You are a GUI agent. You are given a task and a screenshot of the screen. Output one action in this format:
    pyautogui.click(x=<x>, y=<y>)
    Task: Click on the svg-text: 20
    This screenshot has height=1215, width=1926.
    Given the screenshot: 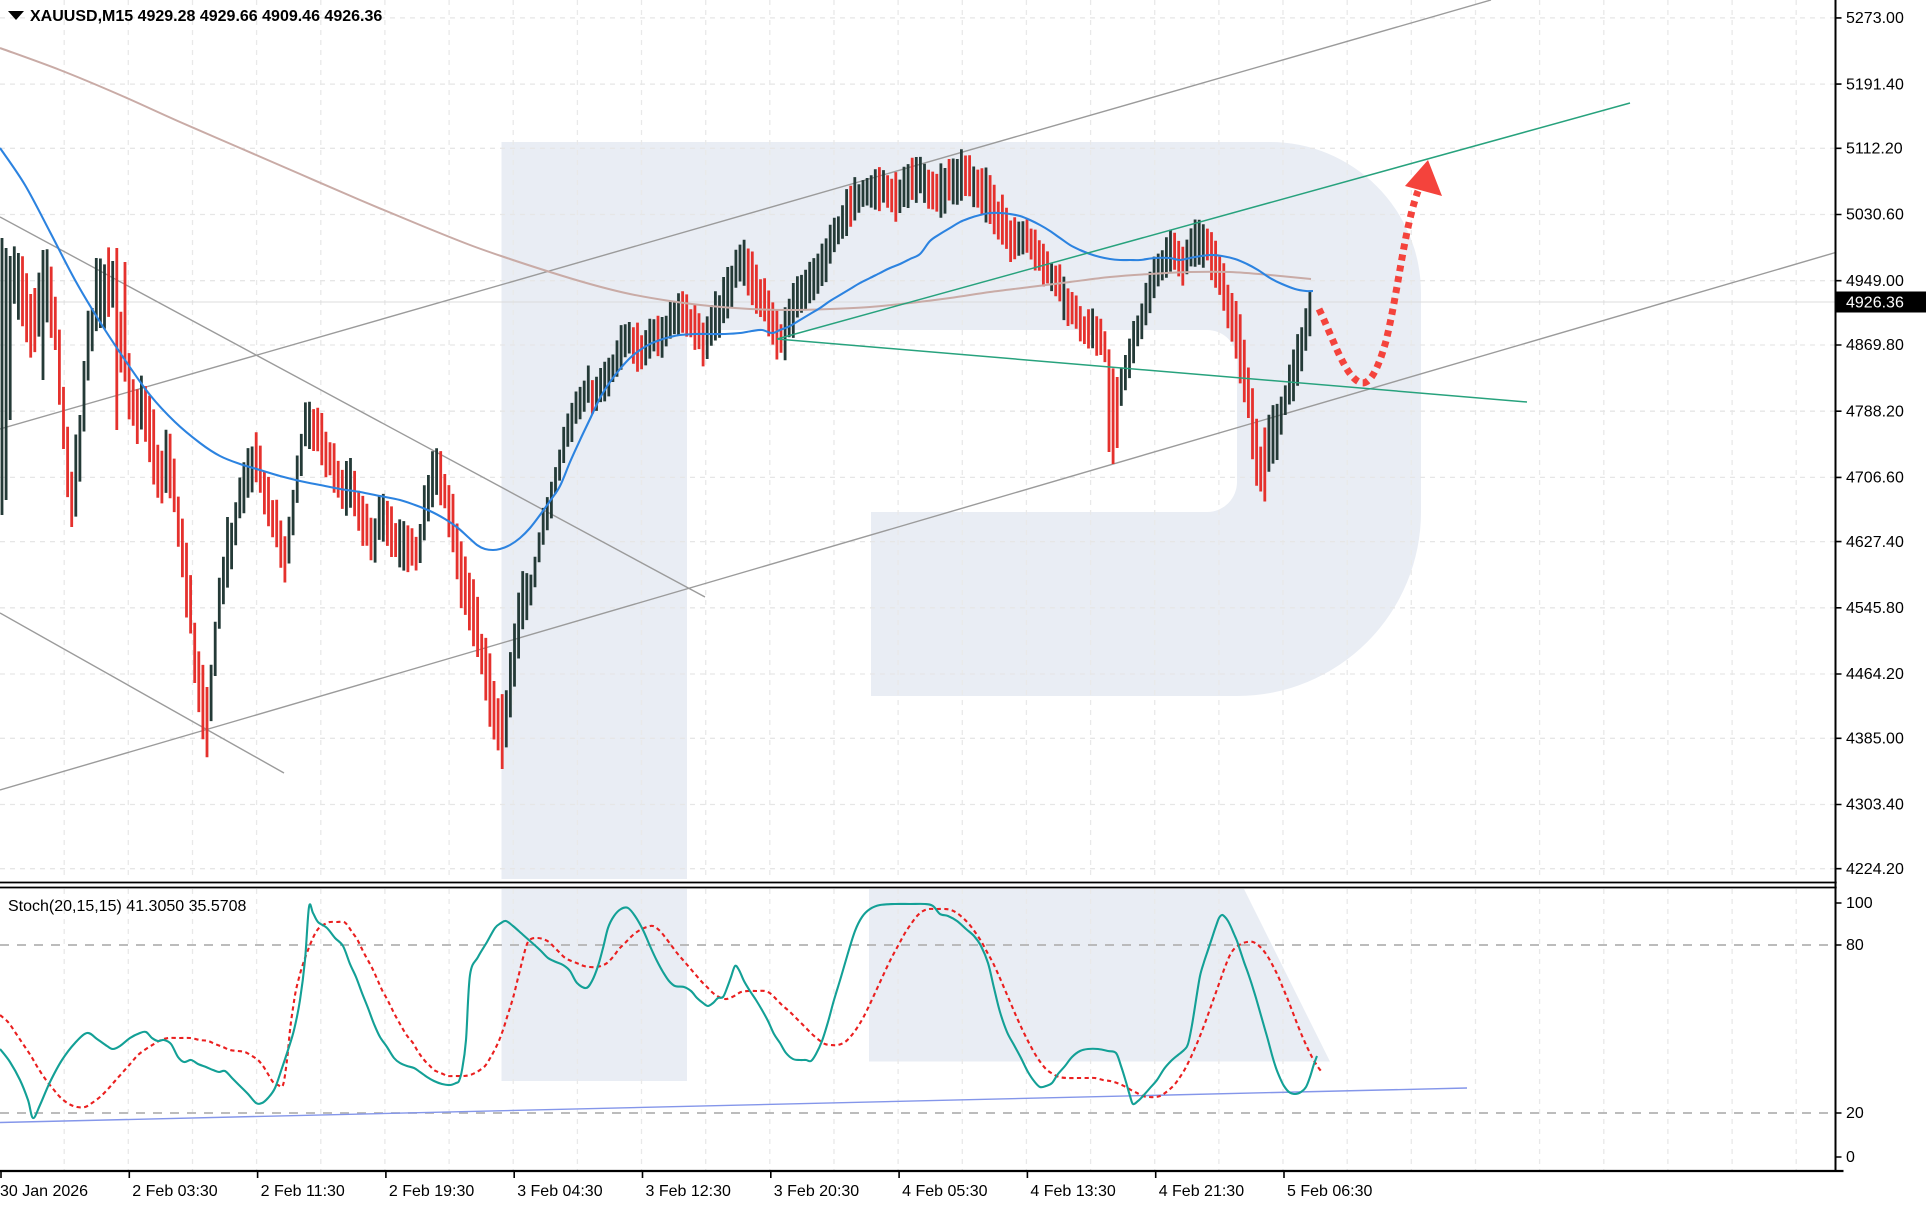 What is the action you would take?
    pyautogui.click(x=1855, y=1113)
    